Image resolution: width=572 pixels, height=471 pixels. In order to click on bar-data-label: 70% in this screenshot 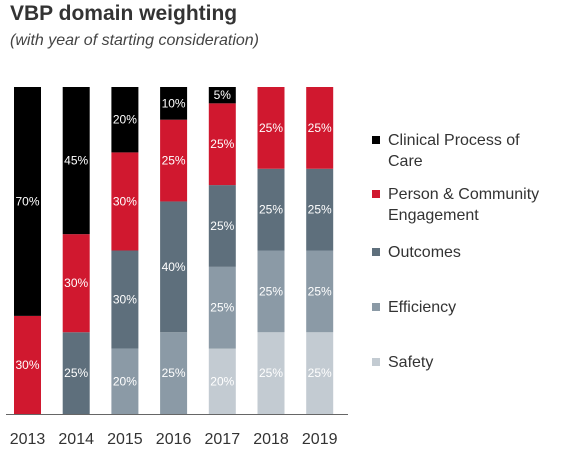, I will do `click(27, 201)`.